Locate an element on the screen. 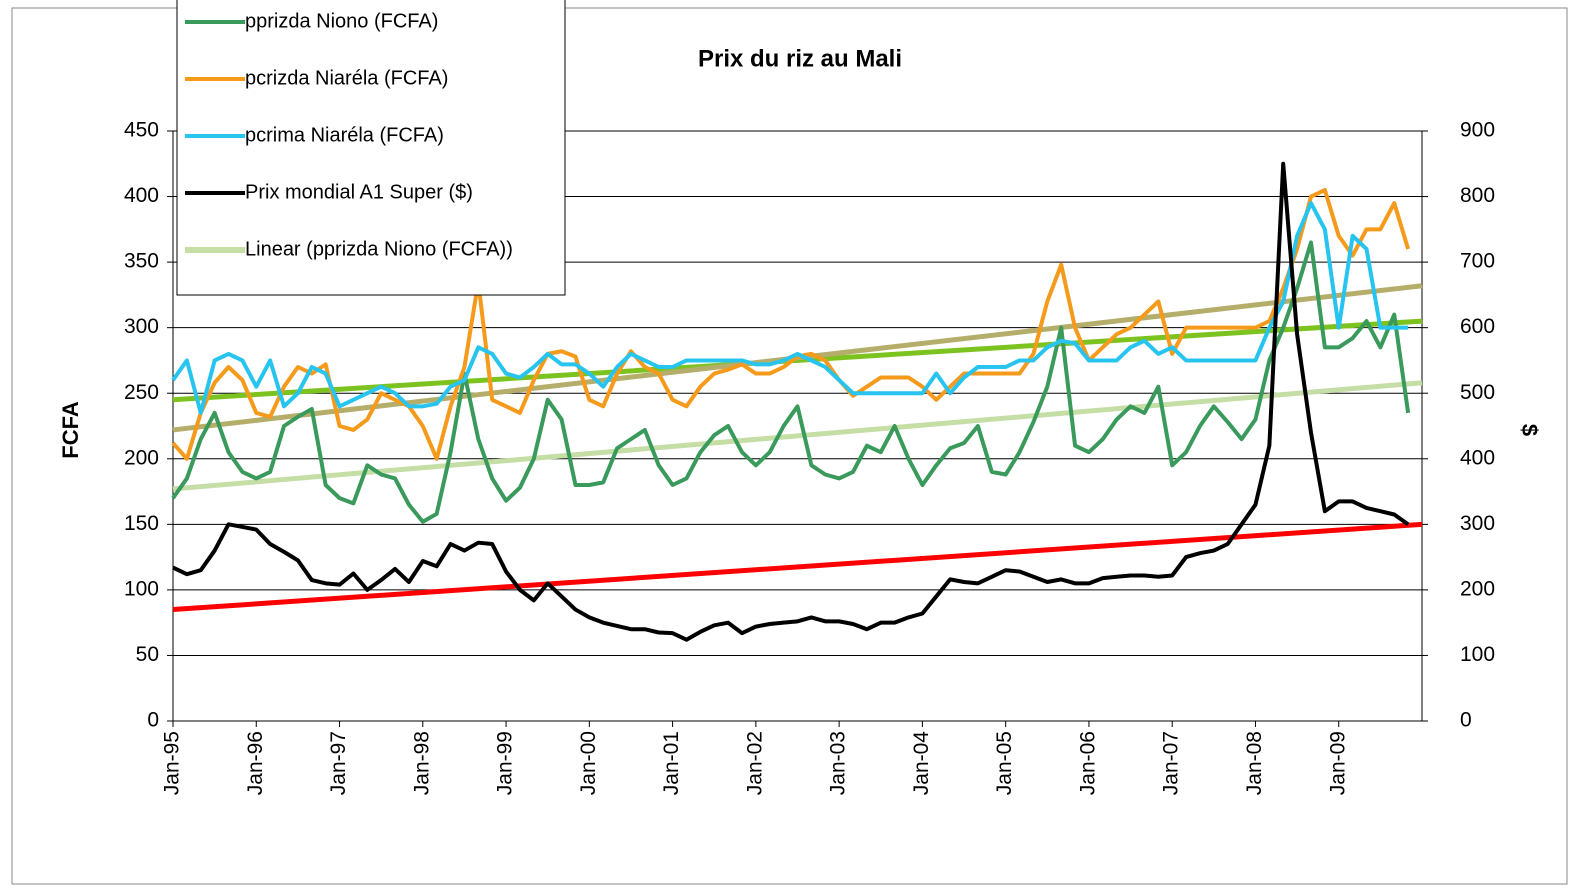  legend-label: Linear (pprizda Niono (FCFA)) is located at coordinates (379, 249).